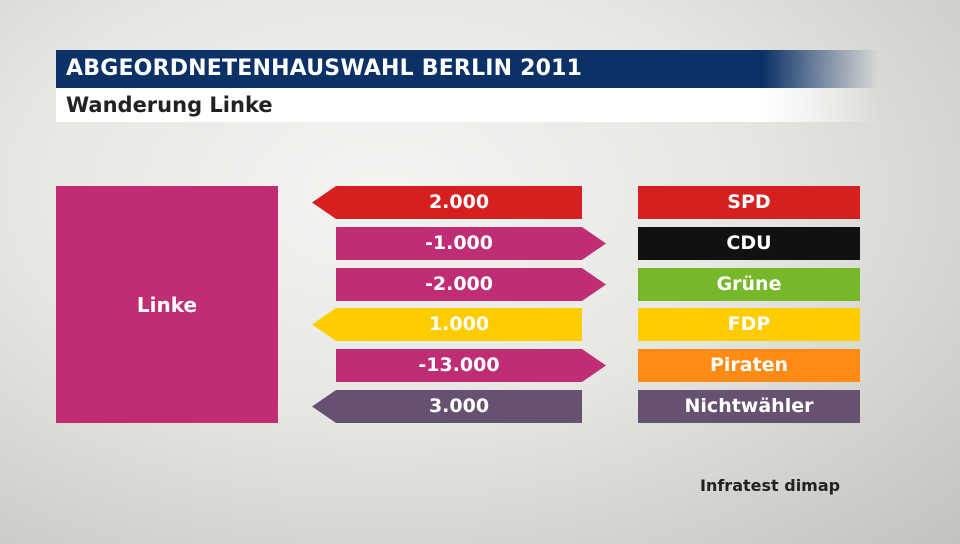  I want to click on source-party-box: Linke, so click(167, 304).